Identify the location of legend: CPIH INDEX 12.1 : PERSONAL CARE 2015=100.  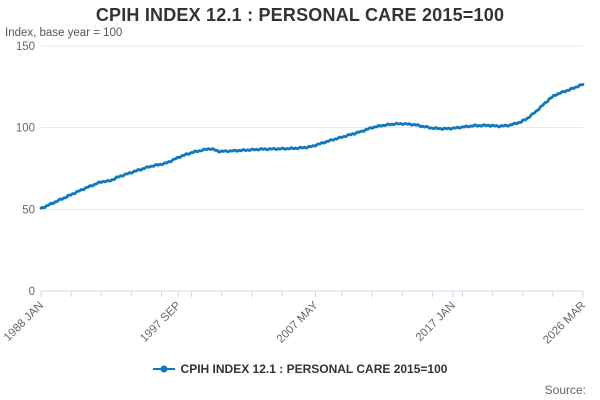
(300, 369).